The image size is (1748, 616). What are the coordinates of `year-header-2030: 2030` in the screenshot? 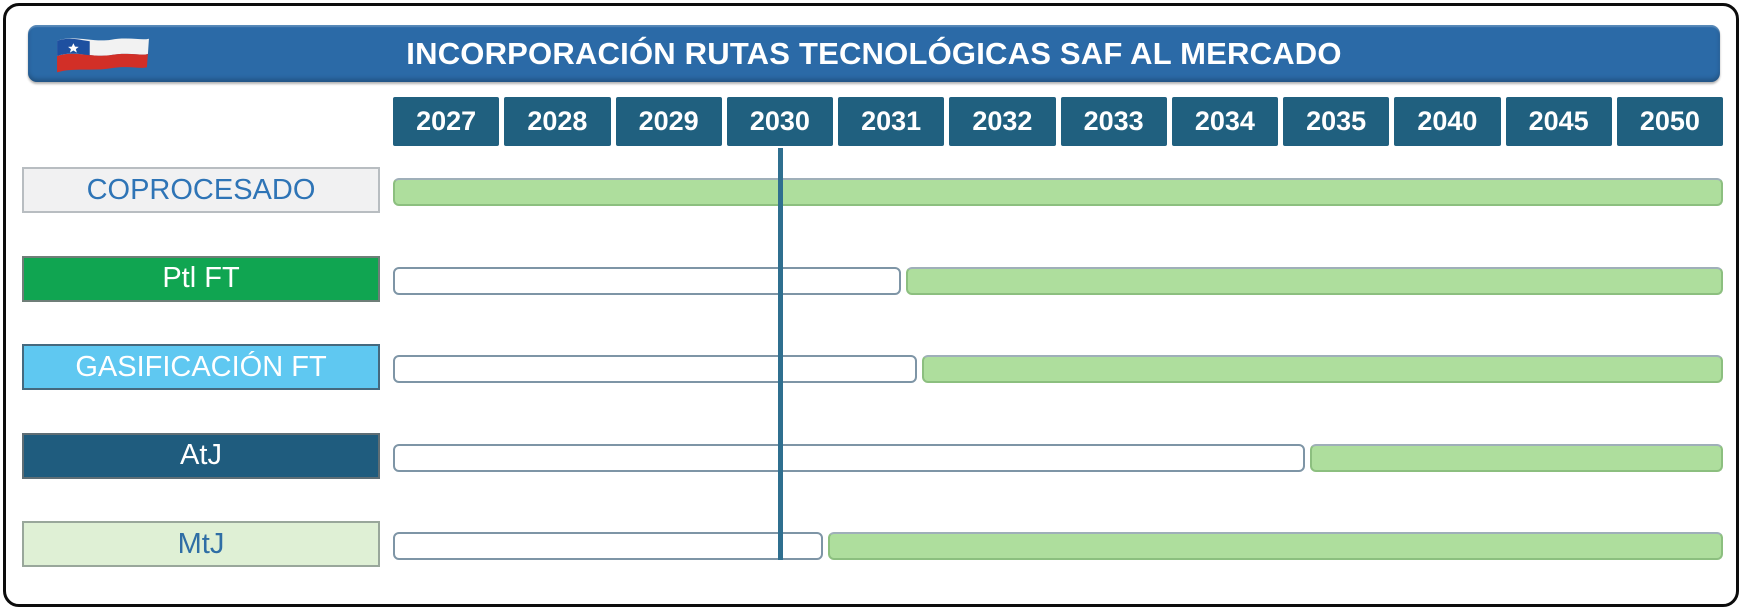 It's located at (779, 121).